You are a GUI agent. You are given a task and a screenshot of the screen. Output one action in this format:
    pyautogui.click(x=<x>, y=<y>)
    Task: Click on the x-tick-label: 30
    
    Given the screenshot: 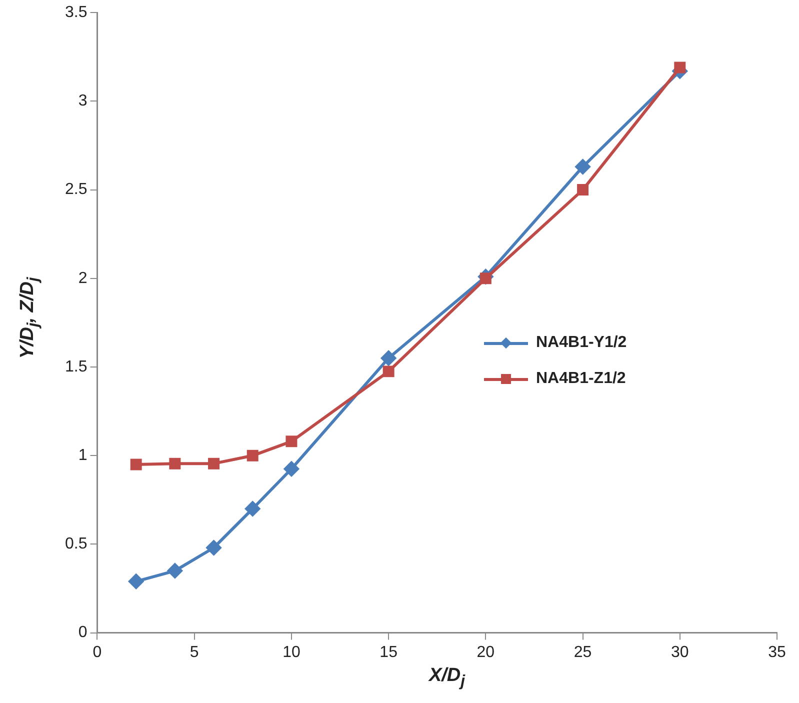 What is the action you would take?
    pyautogui.click(x=679, y=652)
    